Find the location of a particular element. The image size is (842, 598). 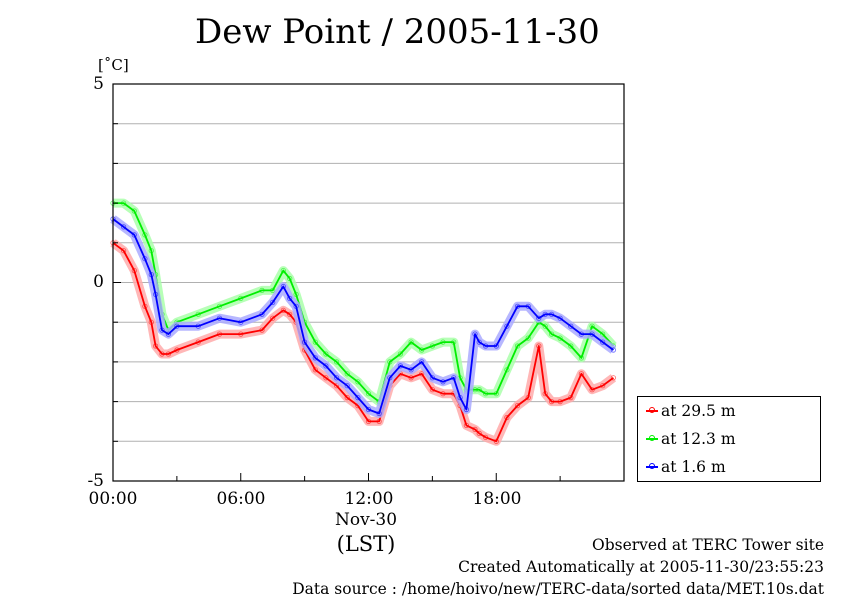

legend-item: at 1.6 m is located at coordinates (686, 467).